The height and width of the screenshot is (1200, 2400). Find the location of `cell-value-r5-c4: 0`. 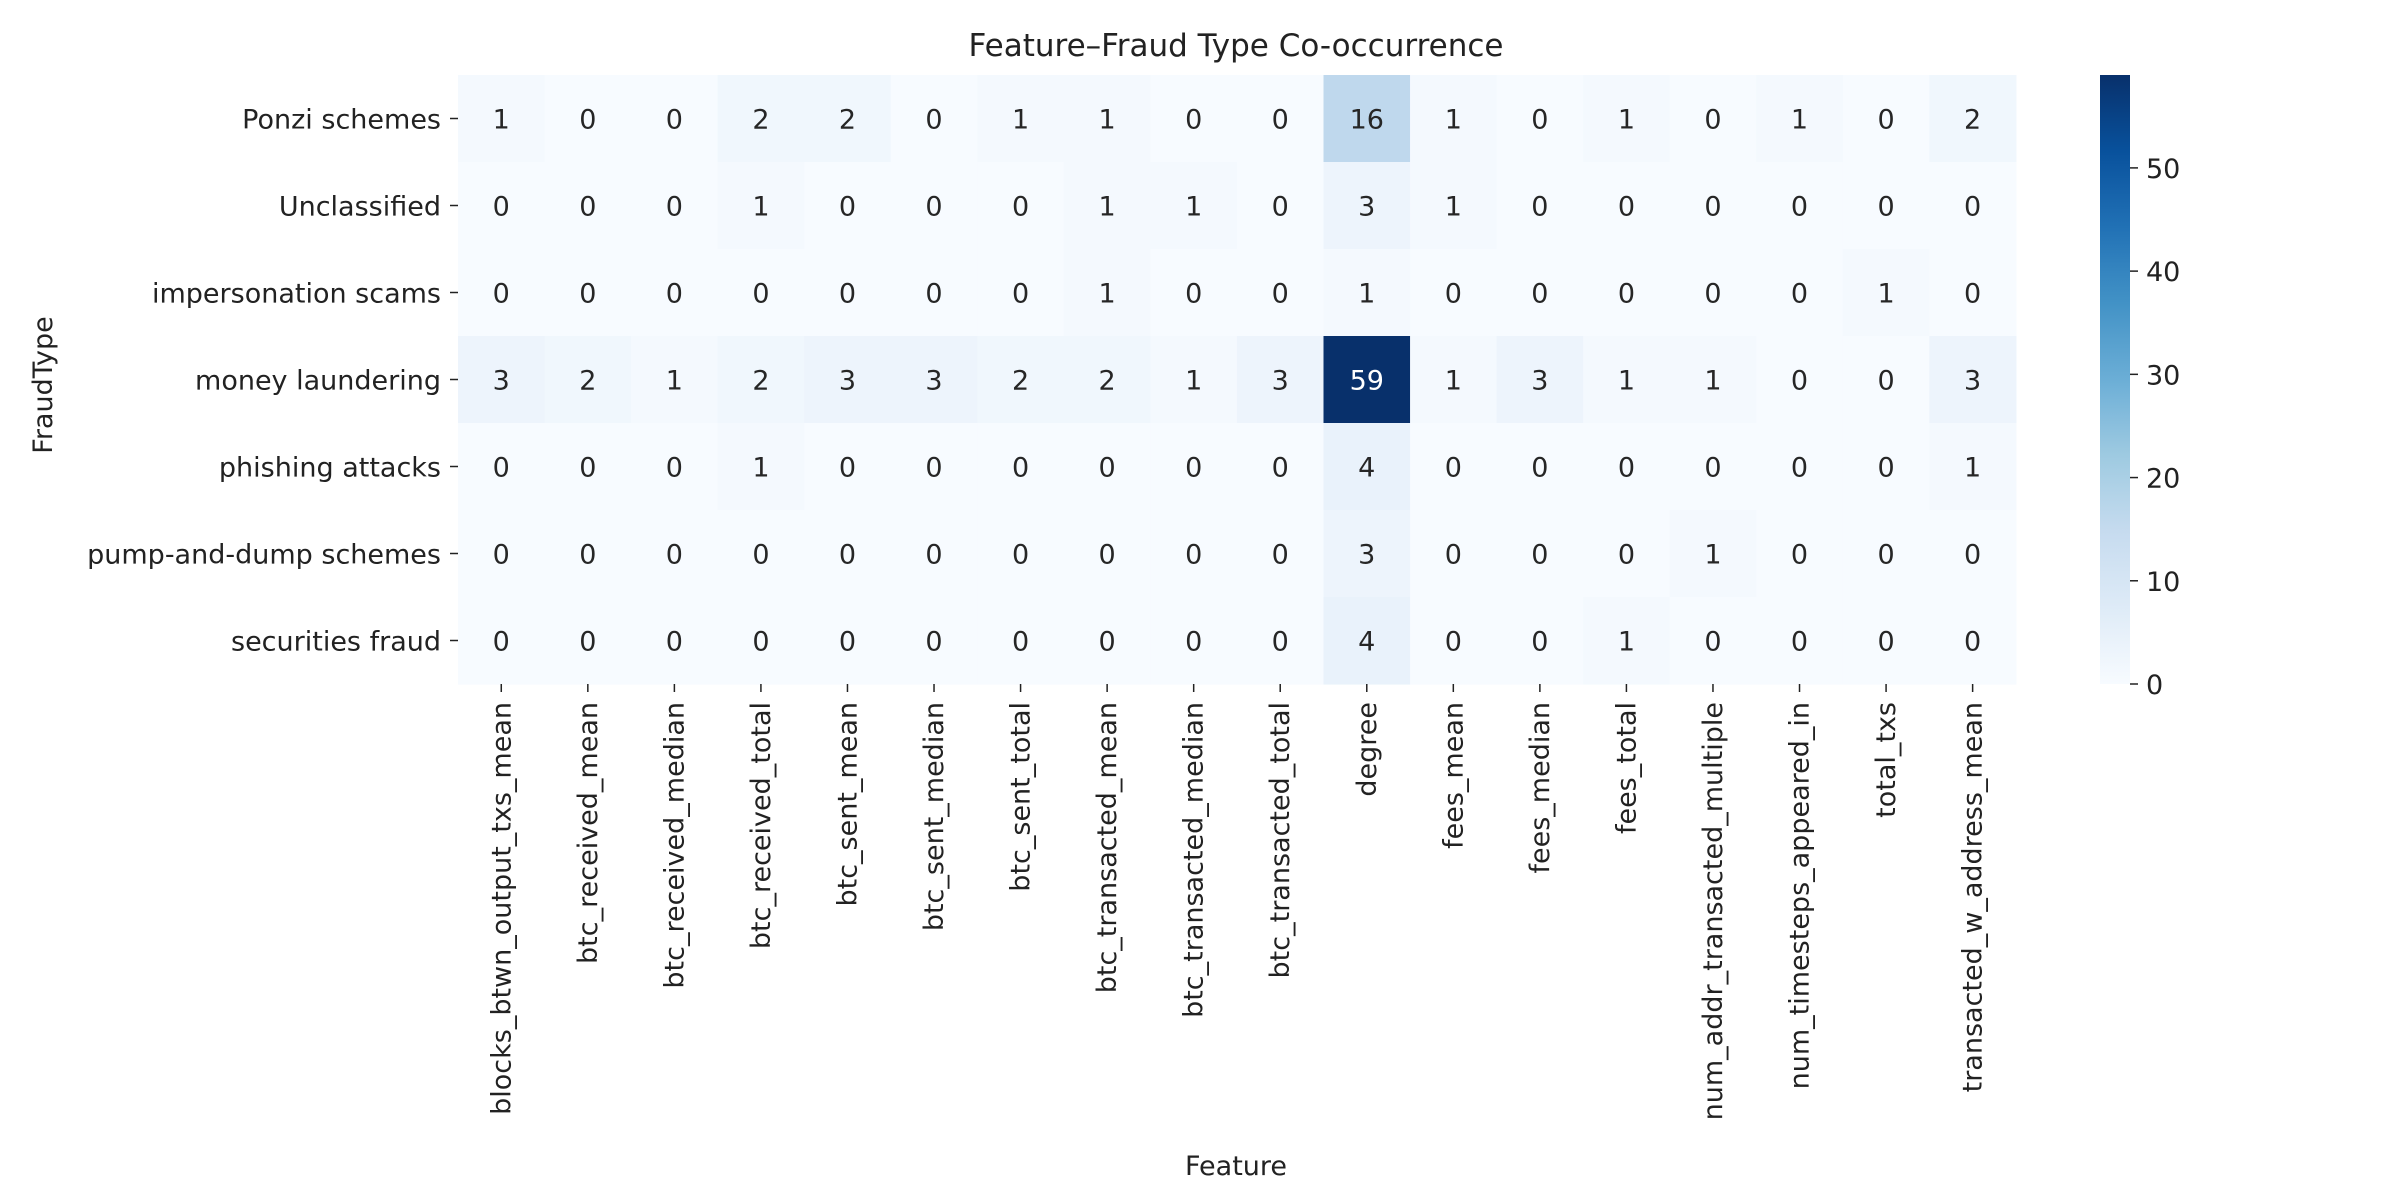

cell-value-r5-c4: 0 is located at coordinates (847, 555).